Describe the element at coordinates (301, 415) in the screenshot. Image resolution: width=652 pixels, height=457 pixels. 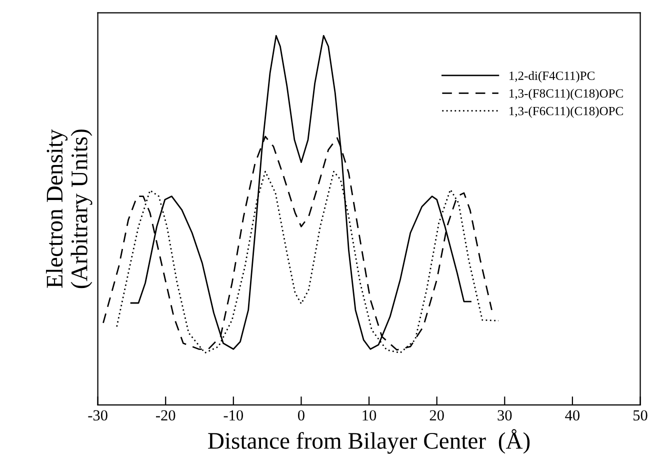
I see `x-tick-label: 0` at that location.